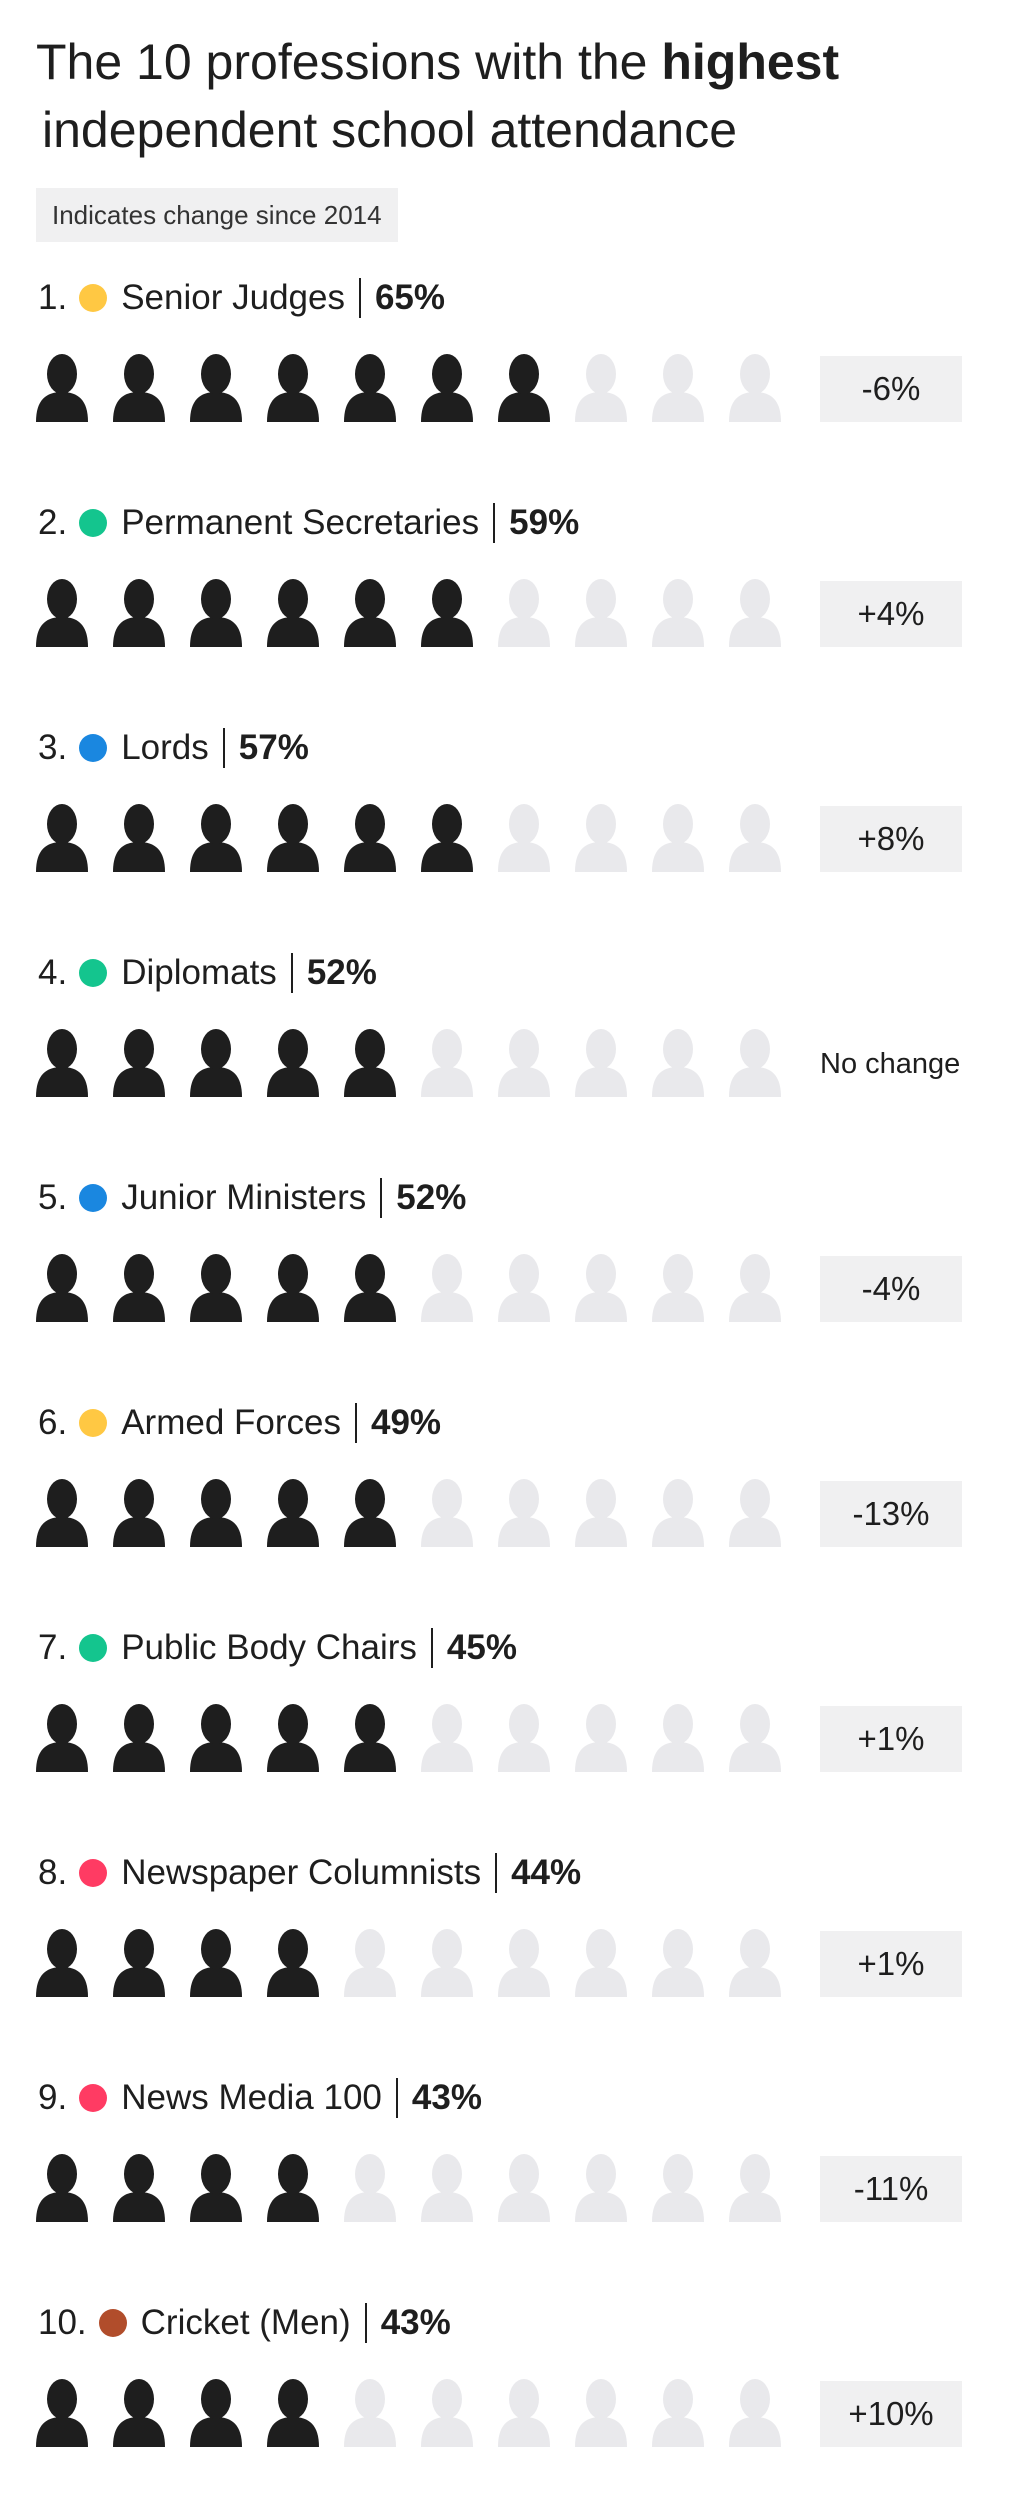 The width and height of the screenshot is (1012, 2495). What do you see at coordinates (53, 972) in the screenshot?
I see `row-rank: 4.` at bounding box center [53, 972].